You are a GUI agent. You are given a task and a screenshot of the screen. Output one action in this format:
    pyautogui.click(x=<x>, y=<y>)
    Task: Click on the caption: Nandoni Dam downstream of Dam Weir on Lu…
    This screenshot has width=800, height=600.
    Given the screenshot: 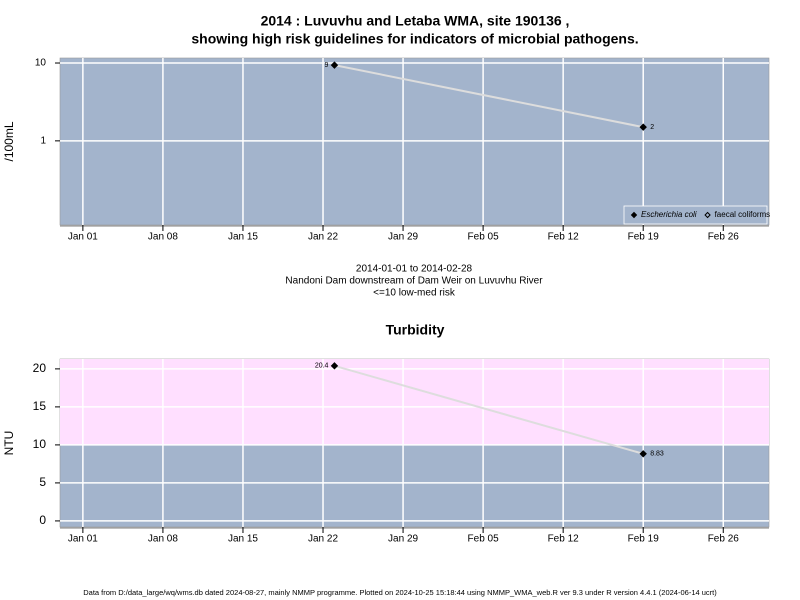 What is the action you would take?
    pyautogui.click(x=414, y=281)
    